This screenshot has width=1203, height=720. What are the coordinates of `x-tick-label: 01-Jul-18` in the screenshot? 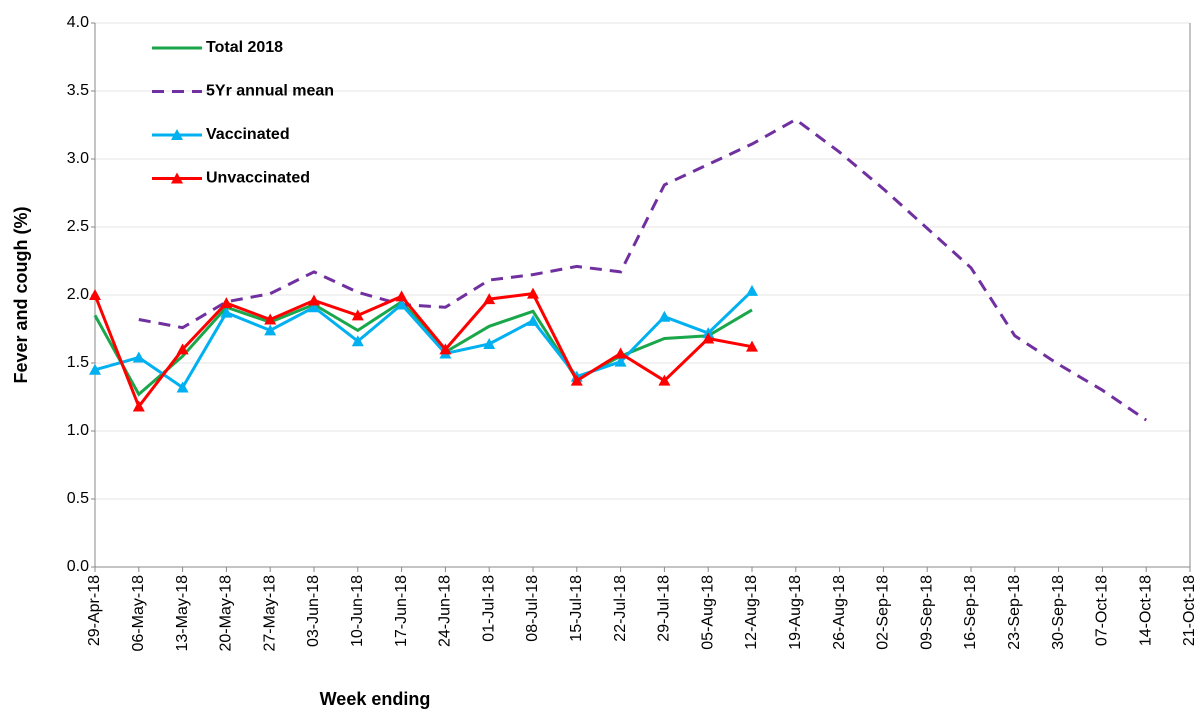 It's located at (488, 608).